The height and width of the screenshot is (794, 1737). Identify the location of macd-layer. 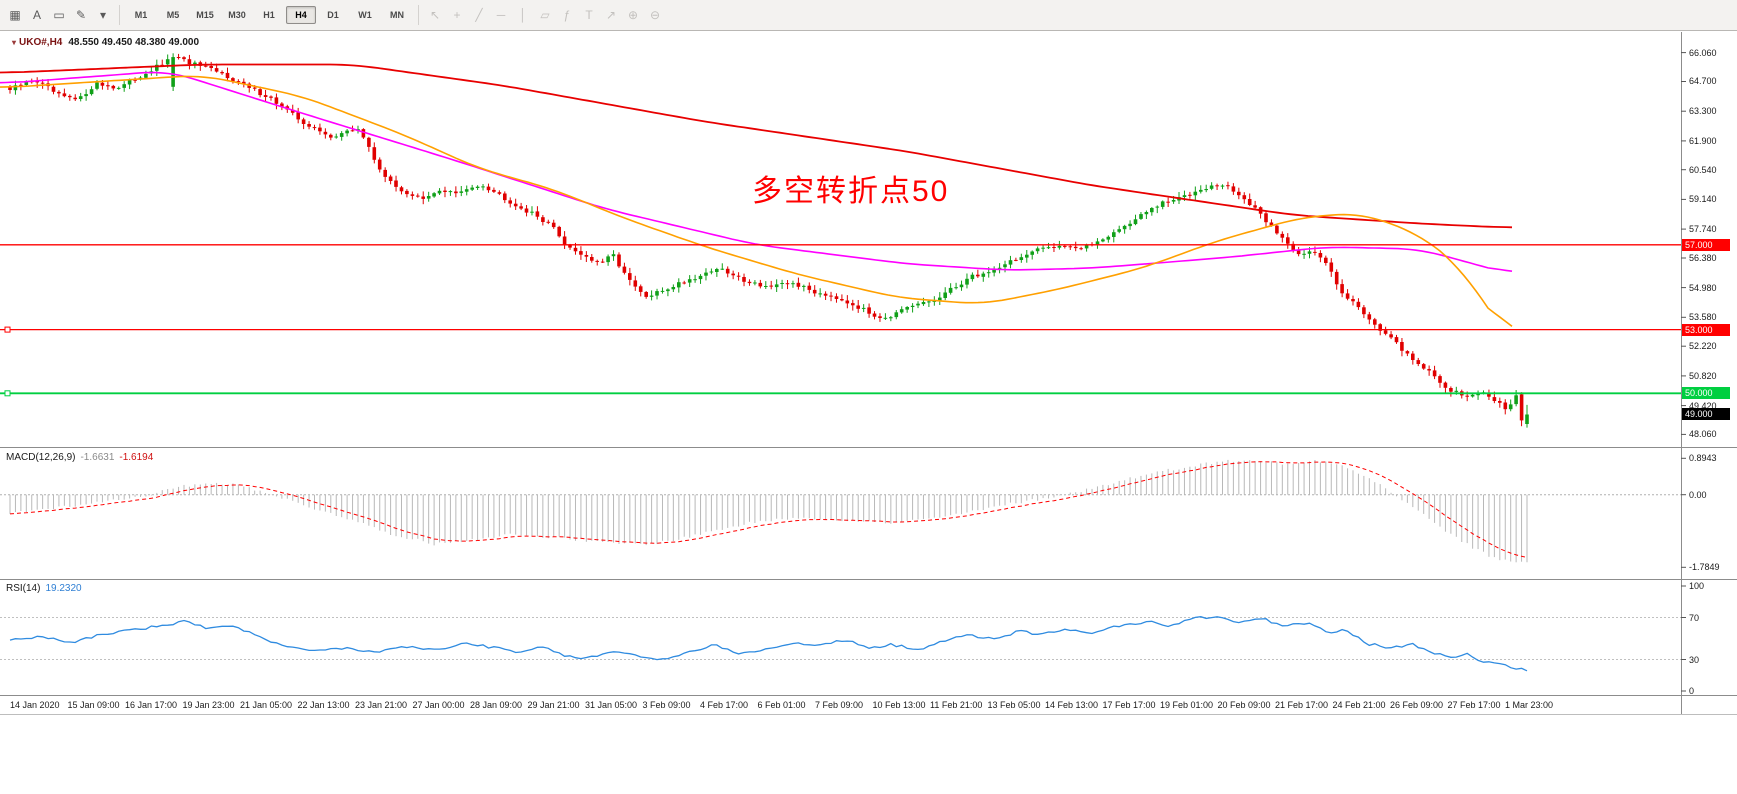
(840, 511).